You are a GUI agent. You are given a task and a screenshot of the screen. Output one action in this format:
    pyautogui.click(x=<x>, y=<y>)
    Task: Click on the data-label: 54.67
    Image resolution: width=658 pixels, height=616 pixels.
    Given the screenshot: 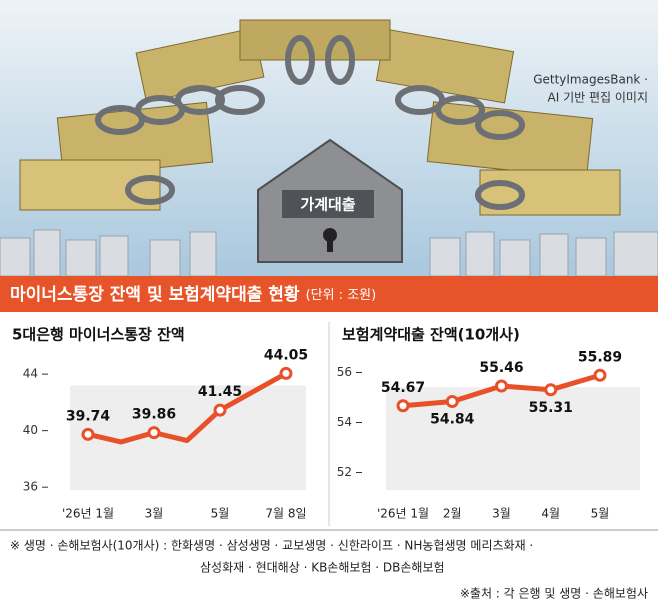 What is the action you would take?
    pyautogui.click(x=403, y=388)
    